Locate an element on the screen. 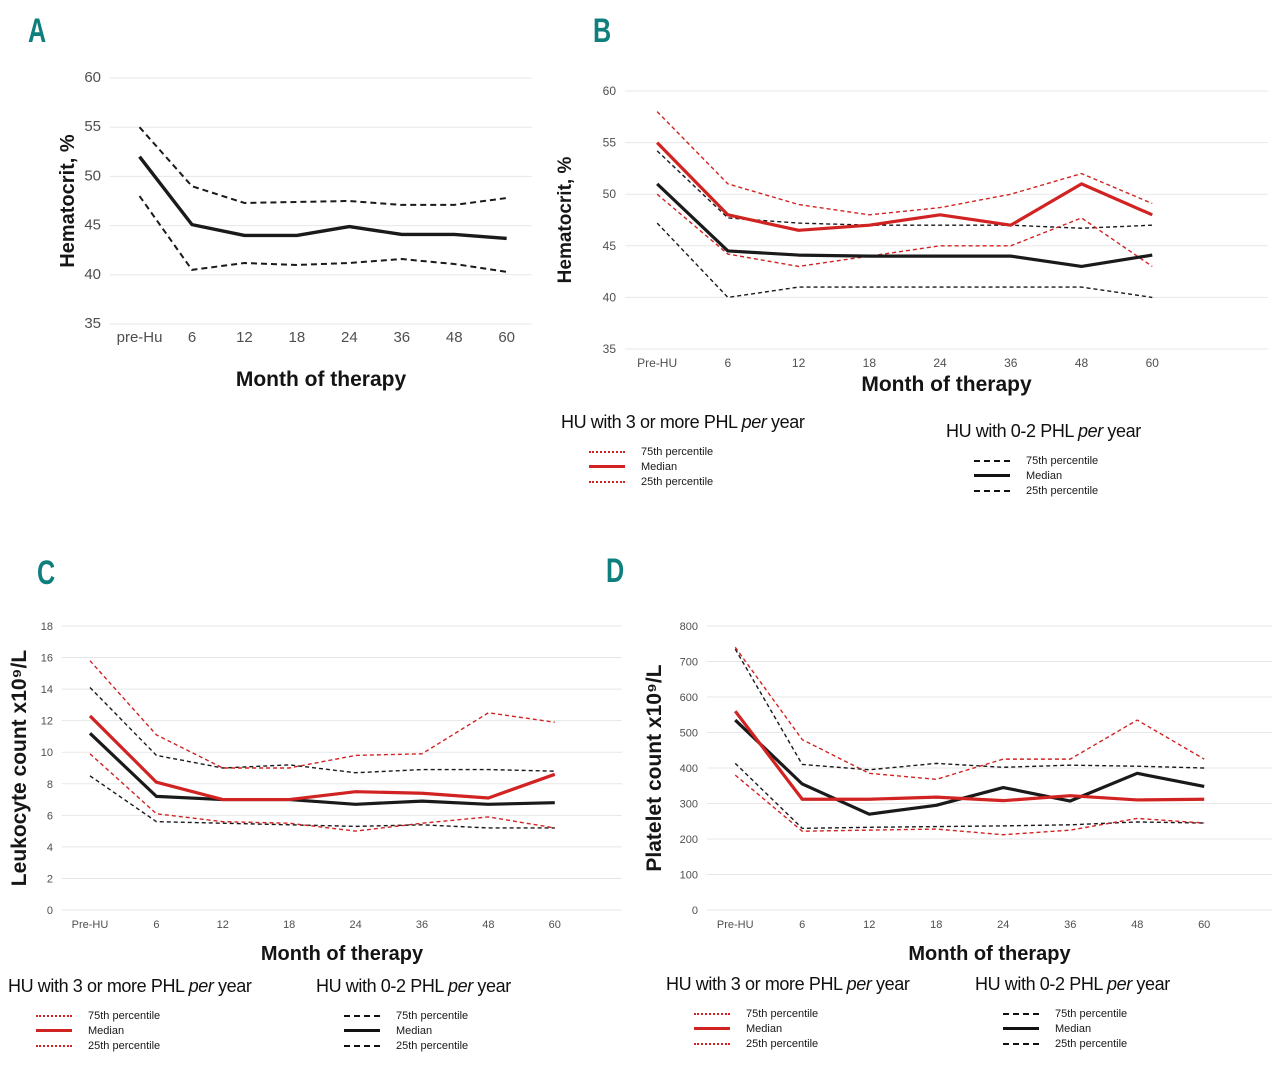 The width and height of the screenshot is (1280, 1074). y-tick-label: 800 is located at coordinates (689, 627).